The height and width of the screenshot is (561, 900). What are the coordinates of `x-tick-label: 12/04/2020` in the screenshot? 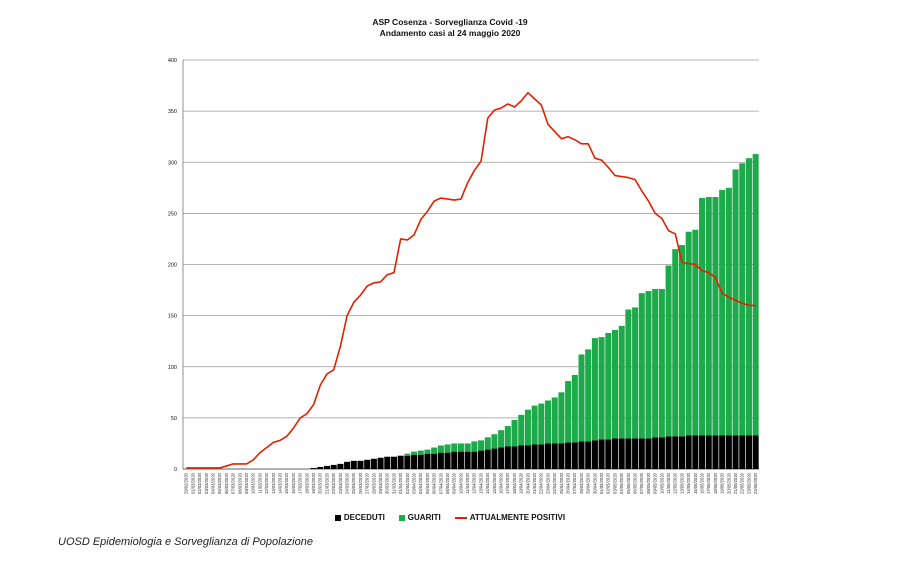 It's located at (474, 483).